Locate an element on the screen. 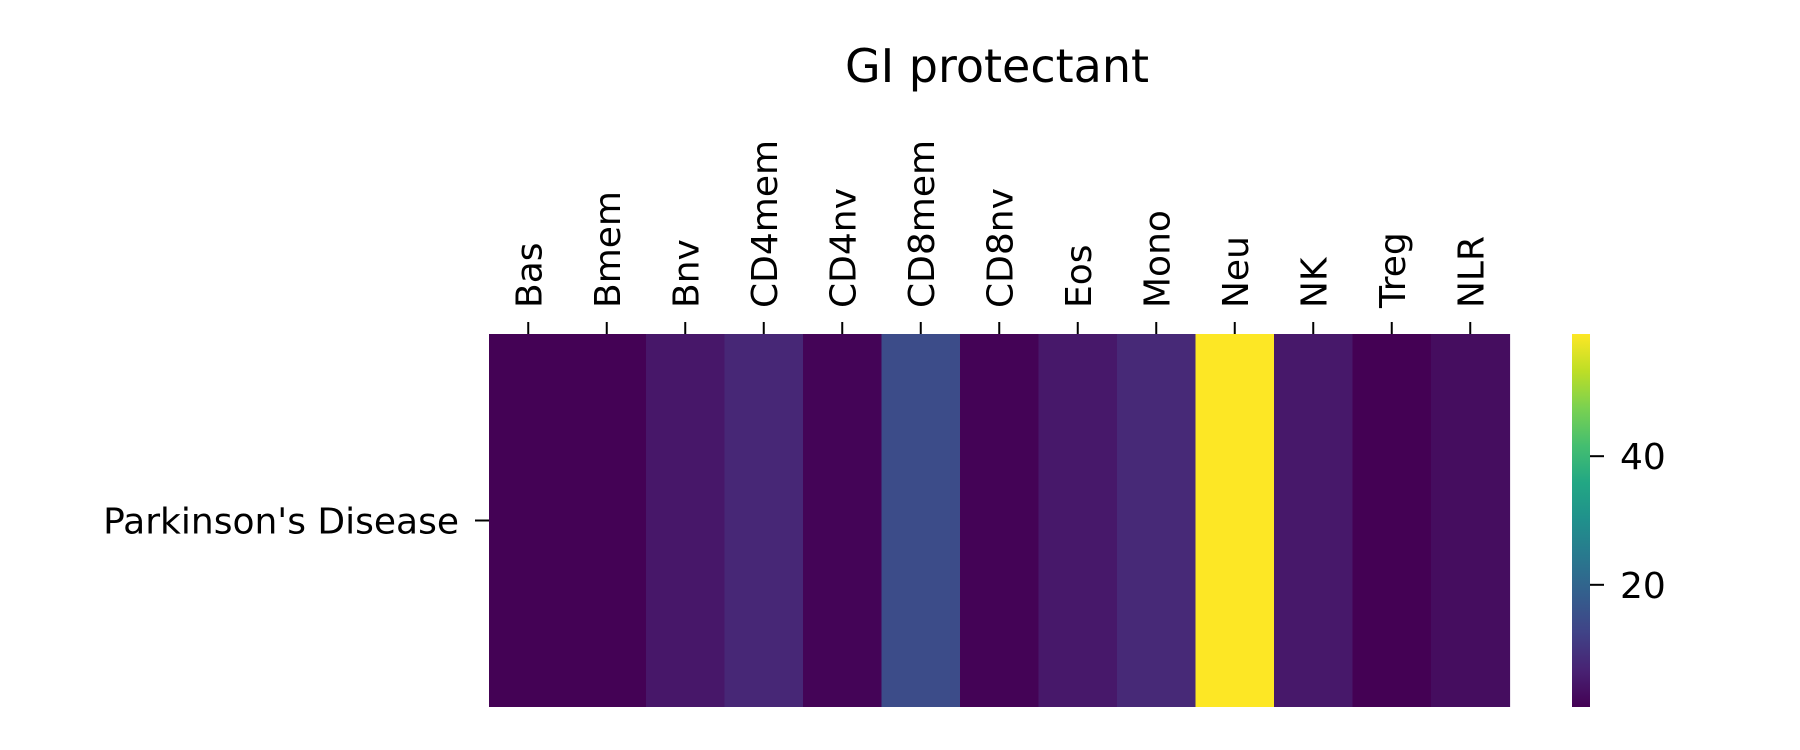 The image size is (1800, 750). x-tick-label: Bmem is located at coordinates (608, 249).